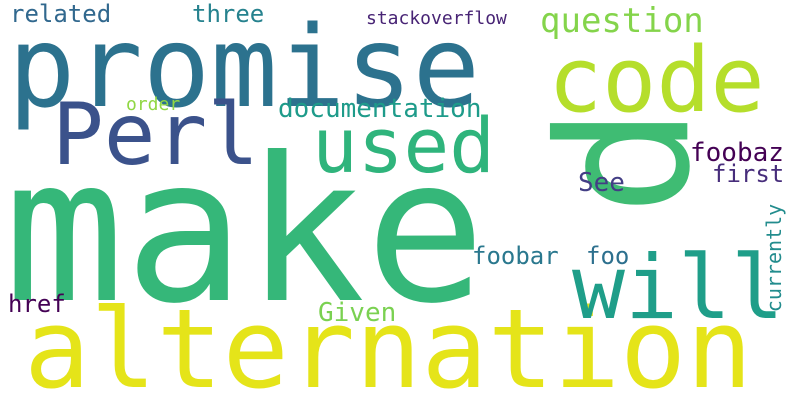  I want to click on word-documentation: documentation, so click(380, 109).